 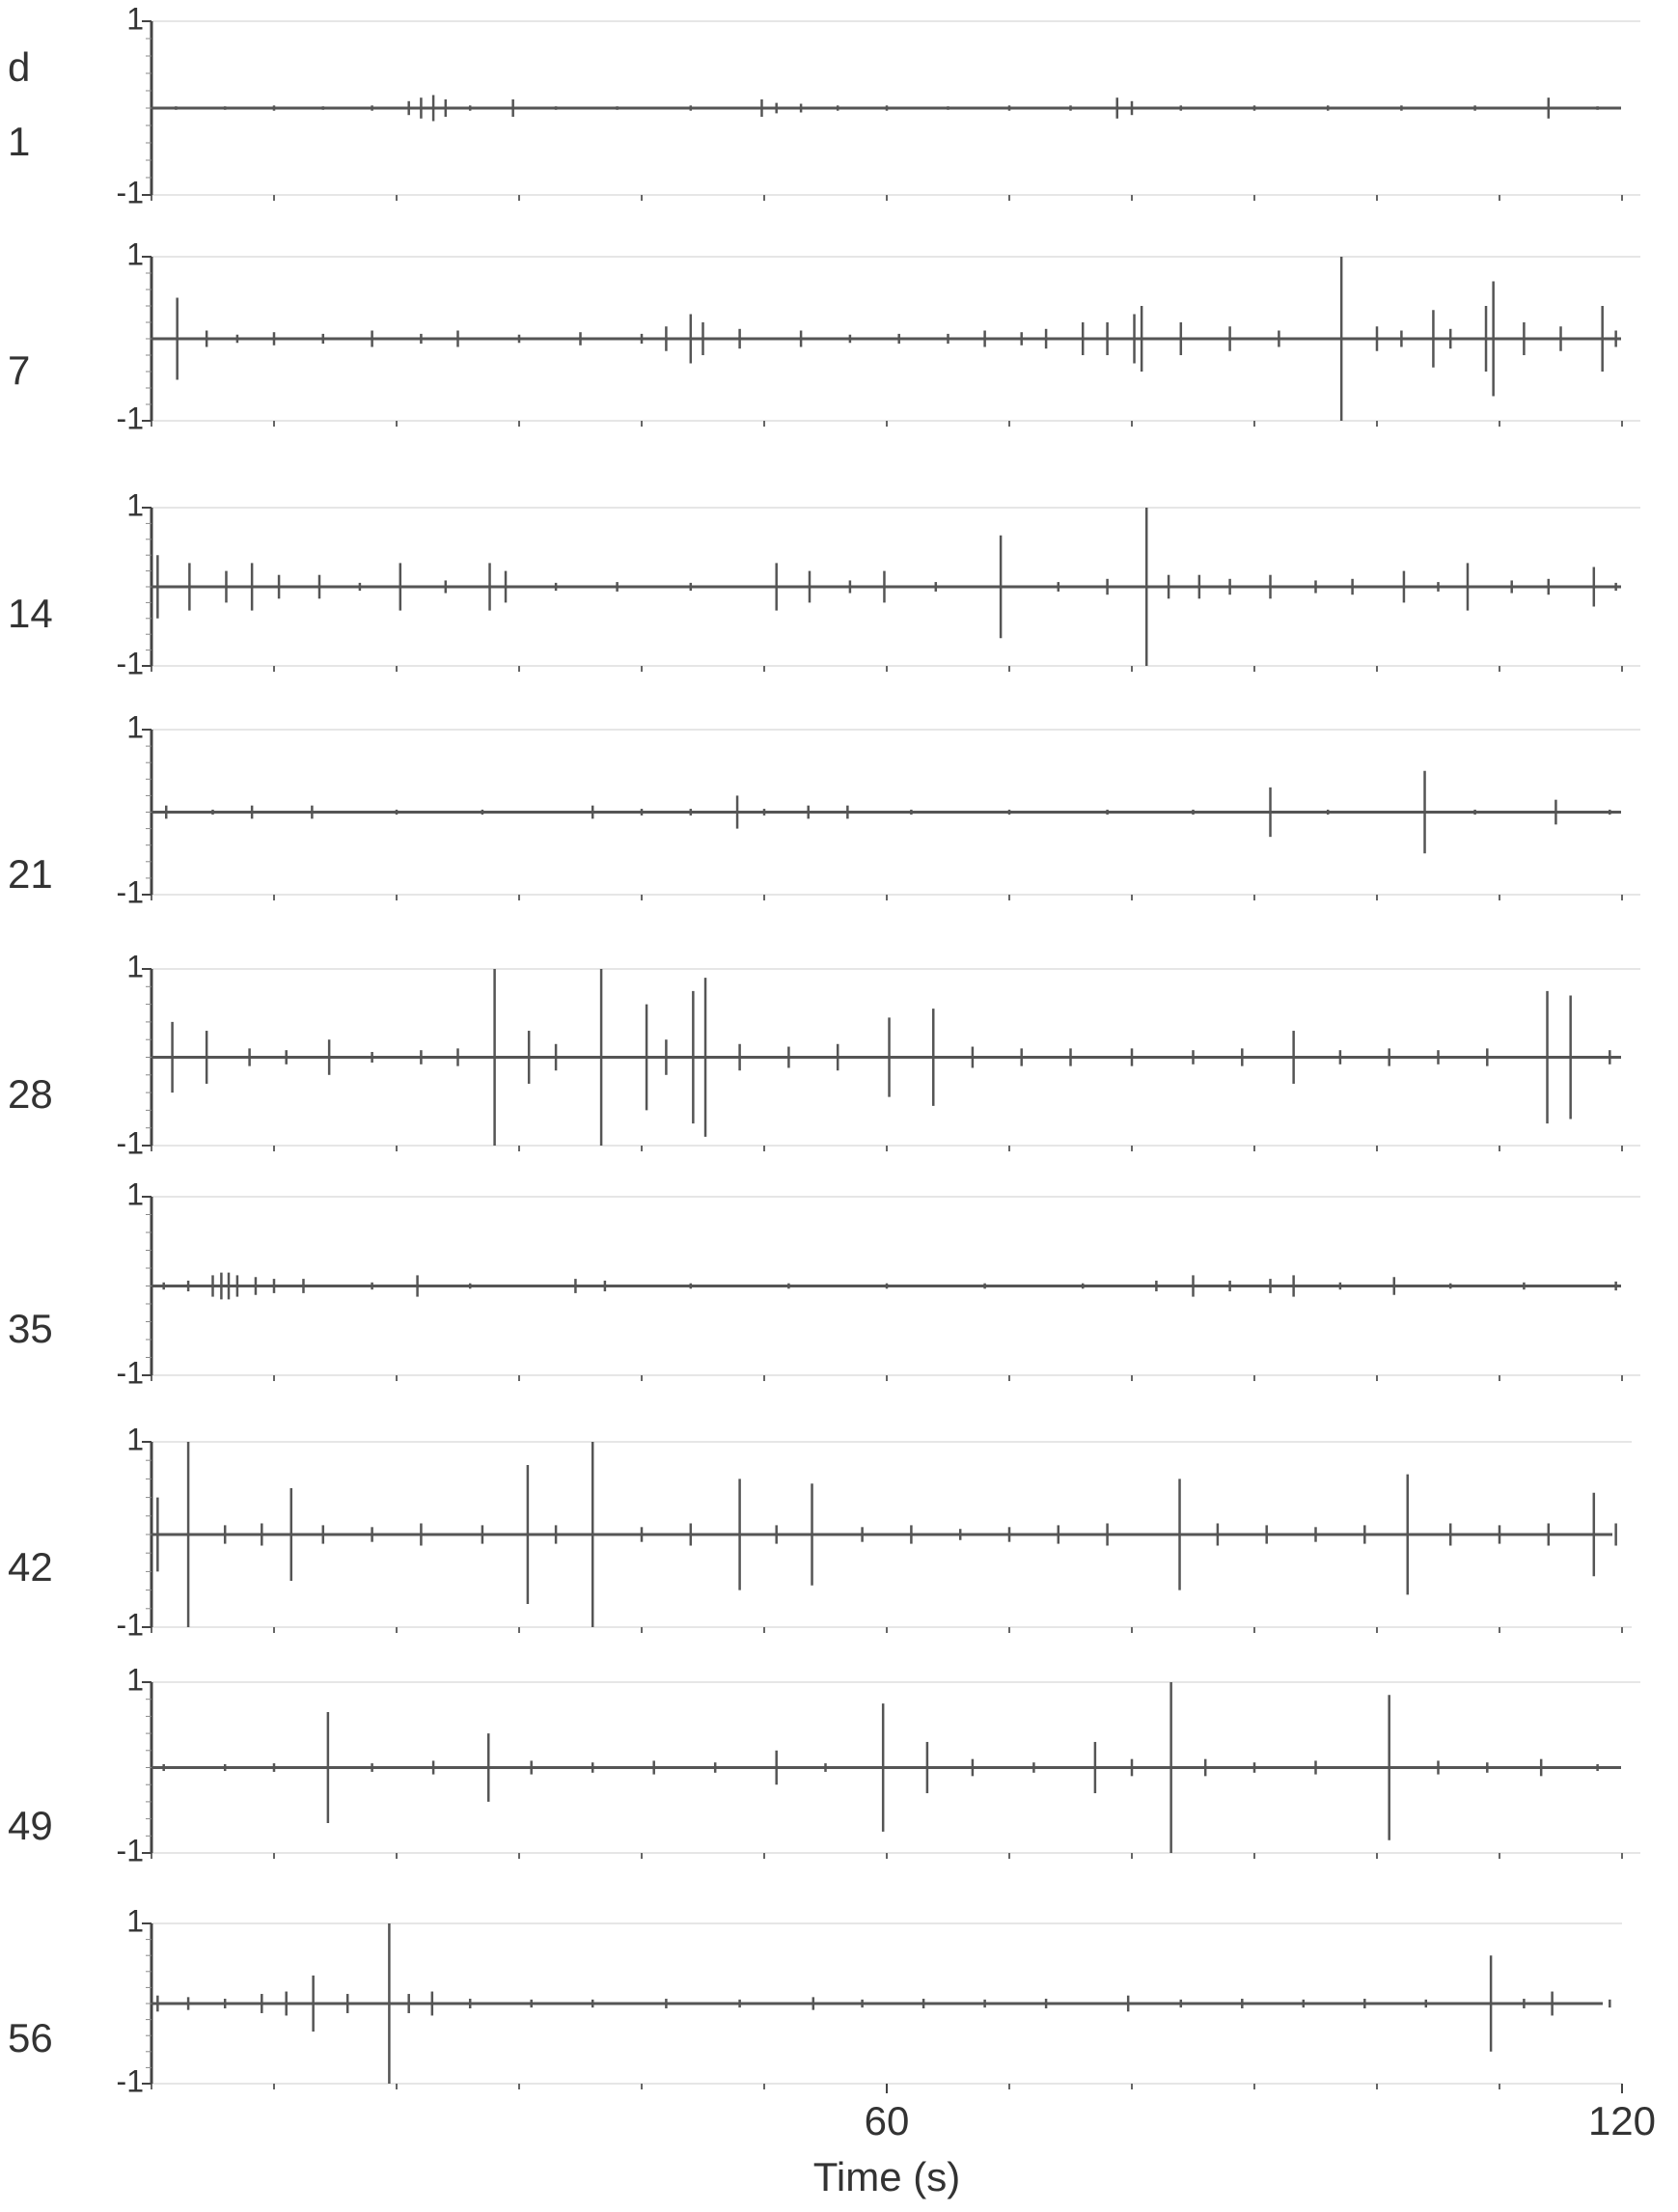 I want to click on panel-day-label: 14, so click(x=31, y=613).